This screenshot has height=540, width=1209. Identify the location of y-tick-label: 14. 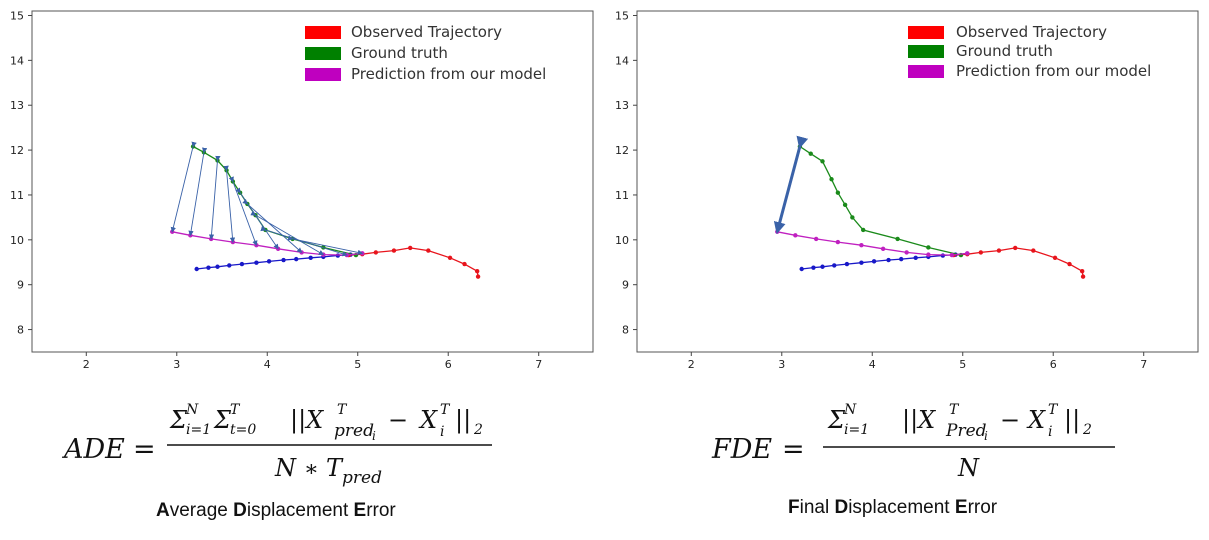
(622, 60).